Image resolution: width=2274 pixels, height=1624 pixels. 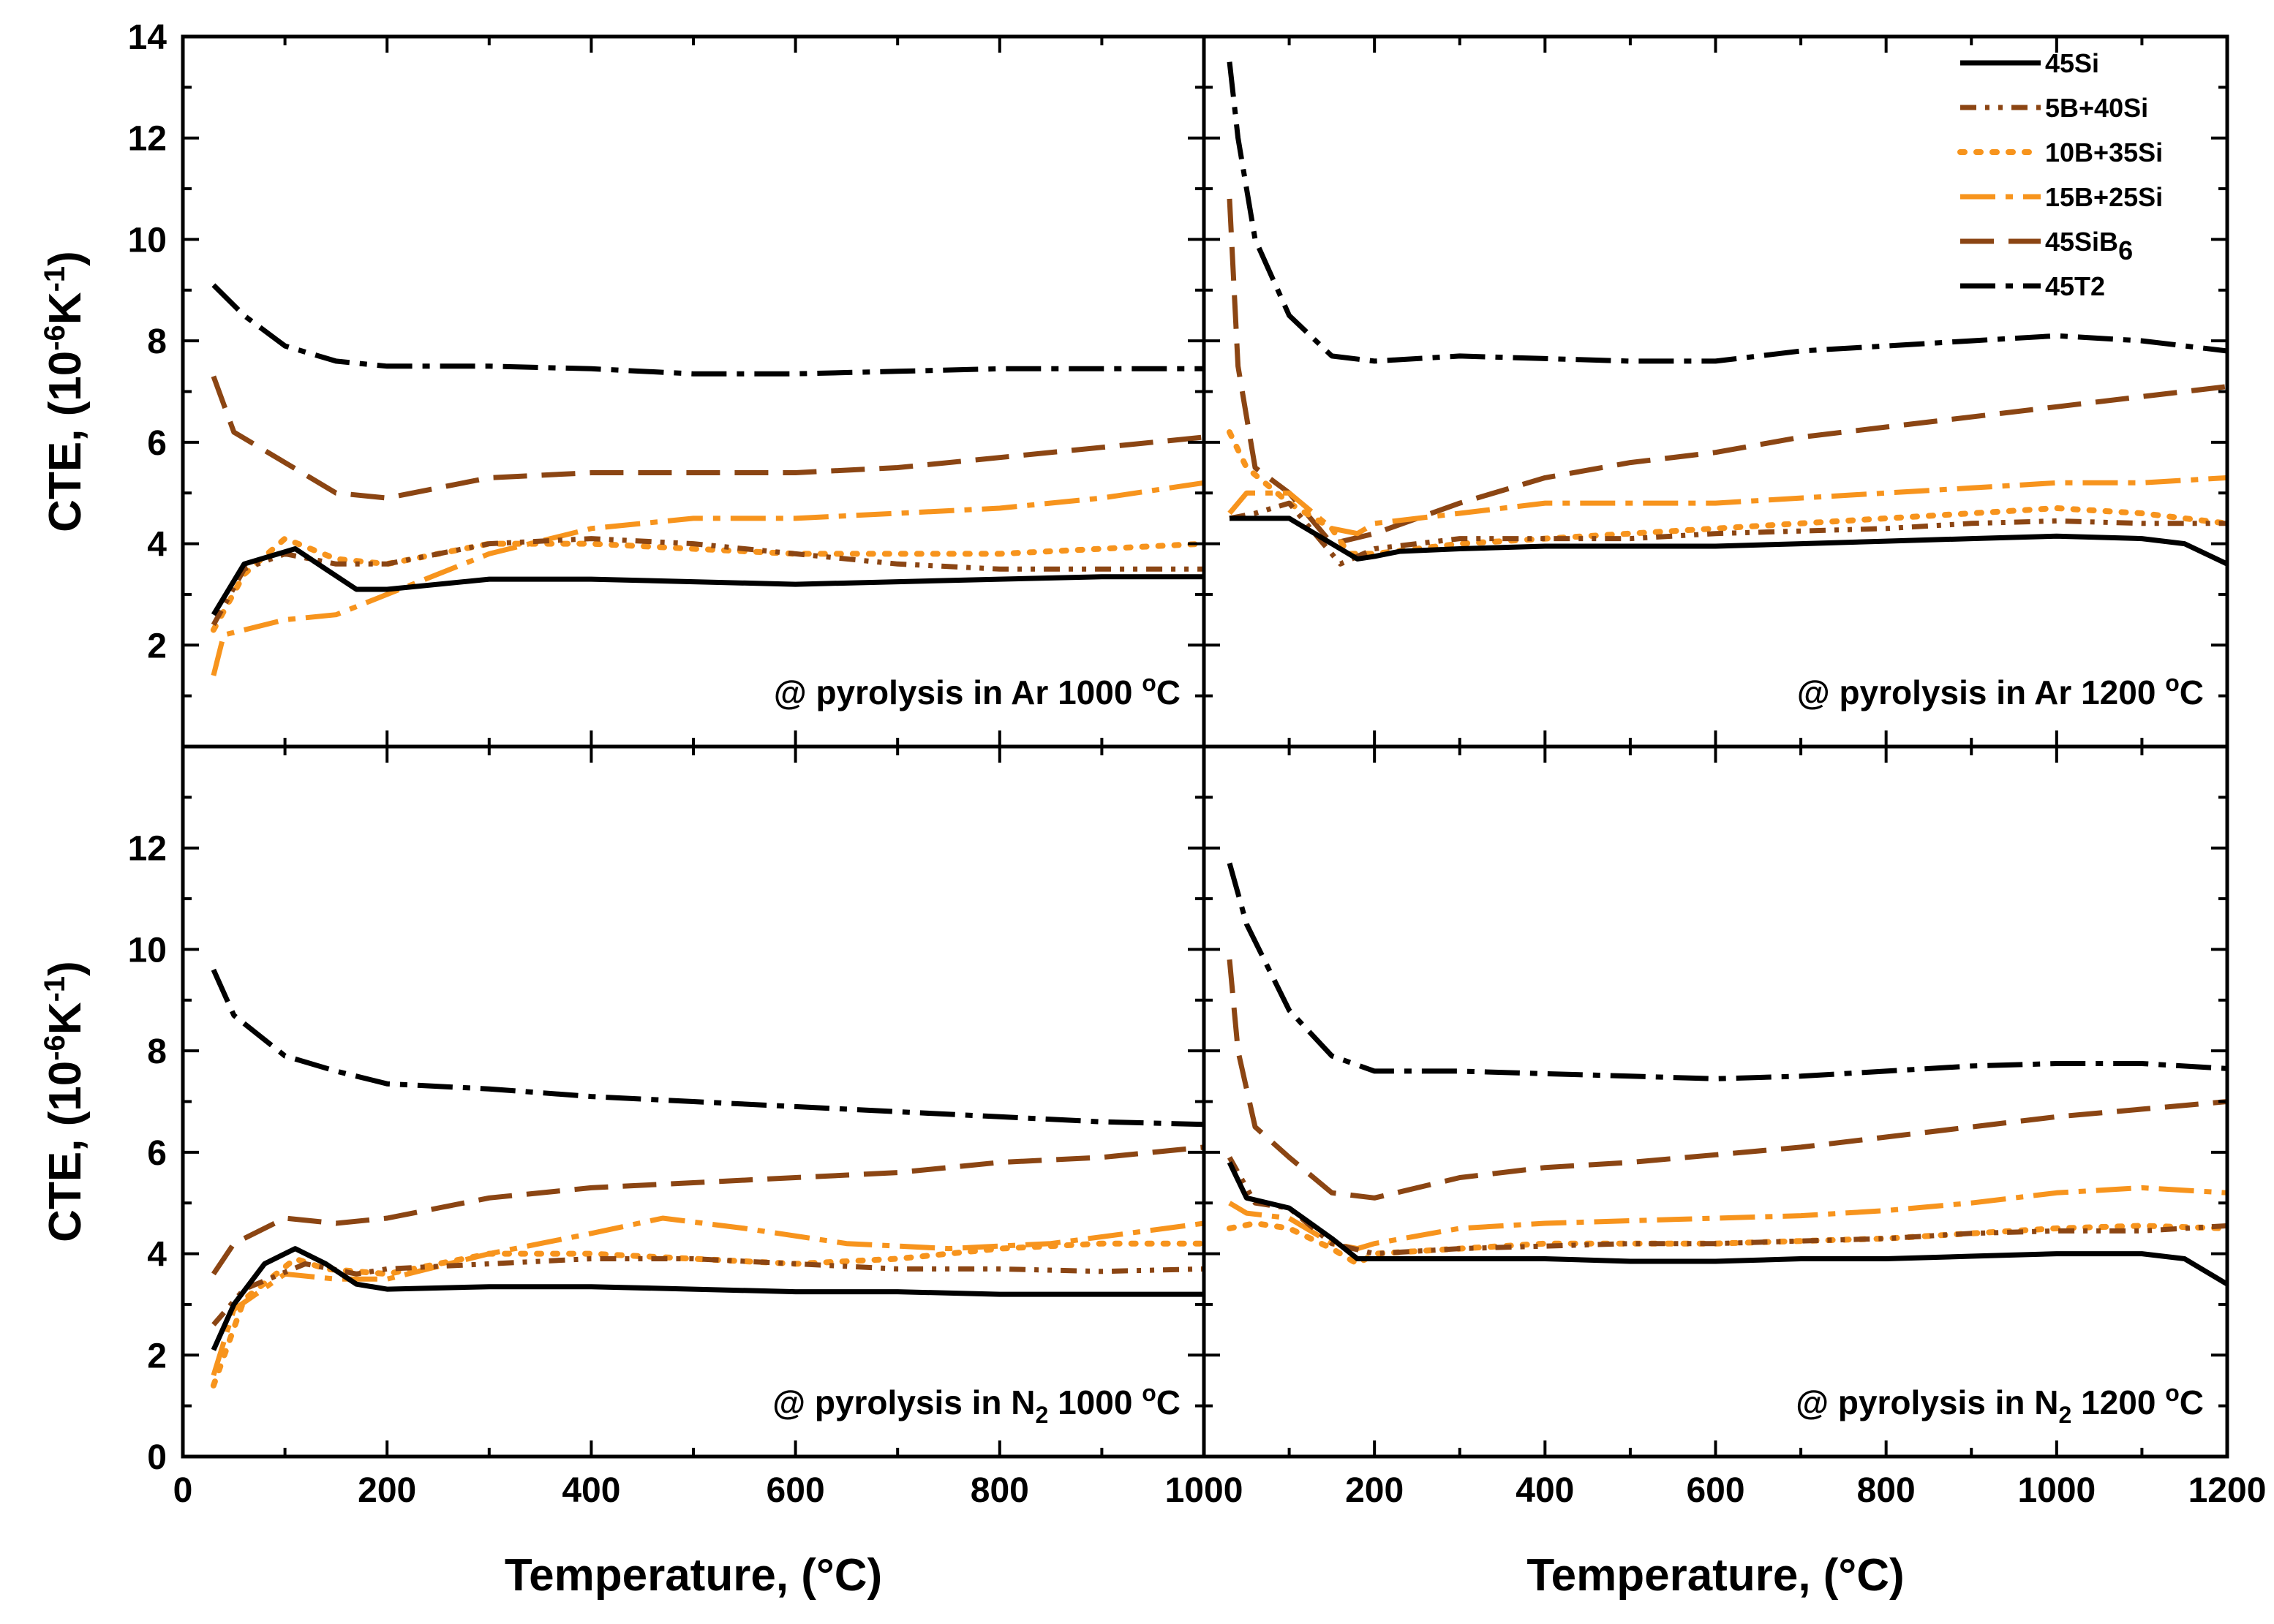 What do you see at coordinates (1729, 541) in the screenshot?
I see `series-ar-1200-45si` at bounding box center [1729, 541].